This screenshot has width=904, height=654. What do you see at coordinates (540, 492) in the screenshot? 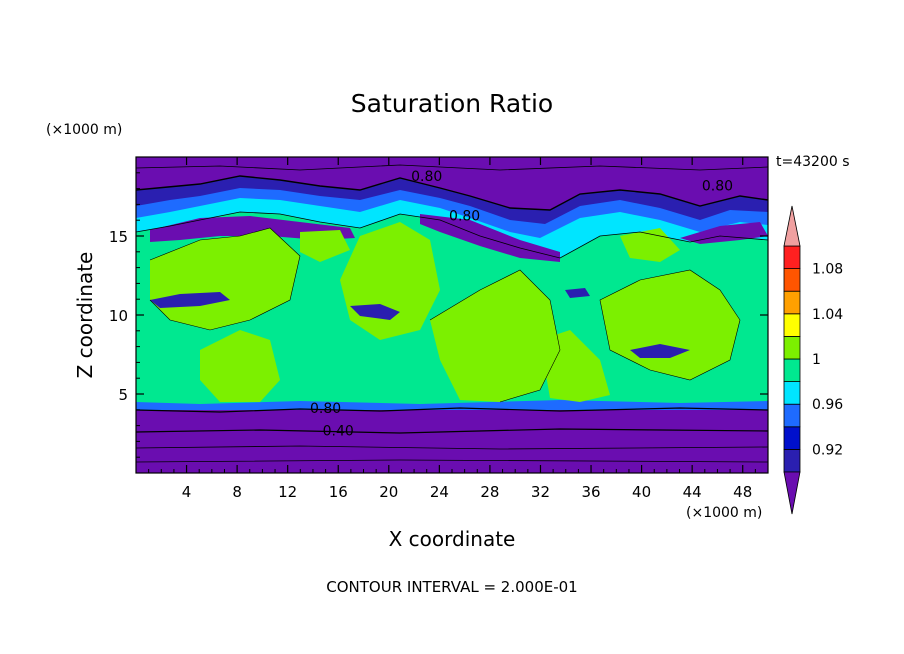
I see `x-tick-label: 32` at bounding box center [540, 492].